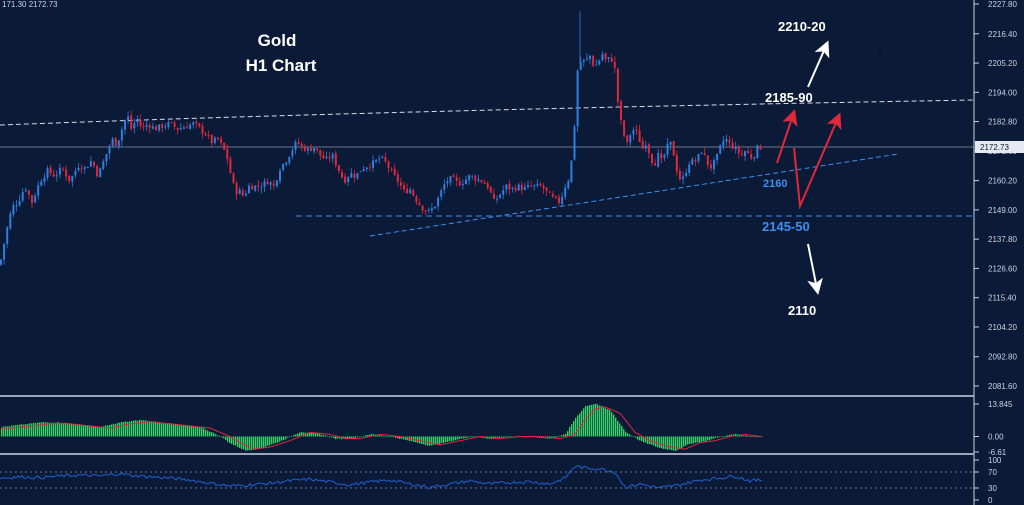 This screenshot has width=1024, height=505. I want to click on macd-signal-line, so click(381, 428).